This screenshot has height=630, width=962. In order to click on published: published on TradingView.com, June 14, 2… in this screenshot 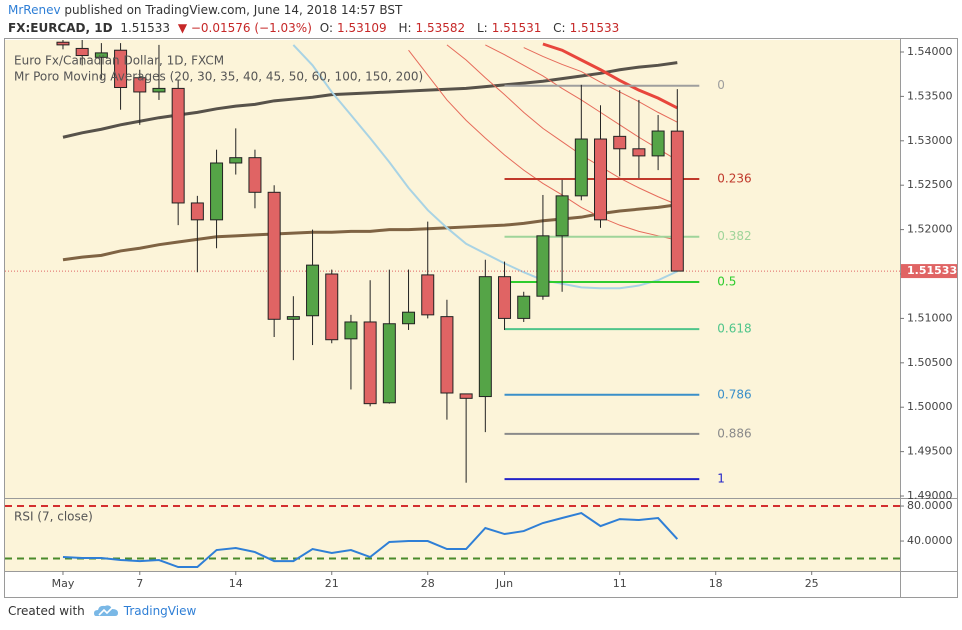, I will do `click(233, 10)`.